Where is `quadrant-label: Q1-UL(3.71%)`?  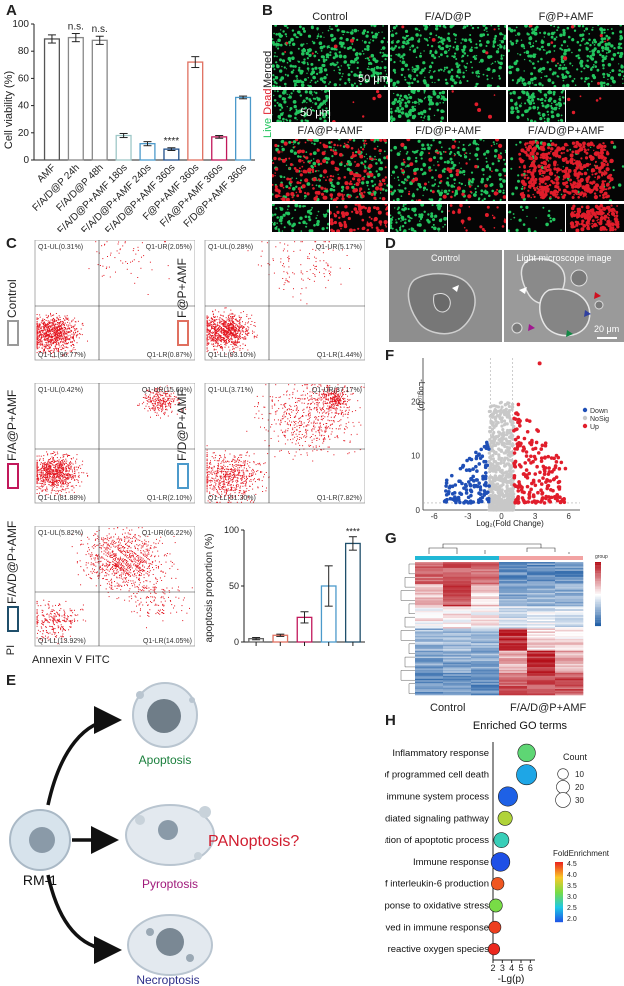 quadrant-label: Q1-UL(3.71%) is located at coordinates (230, 390).